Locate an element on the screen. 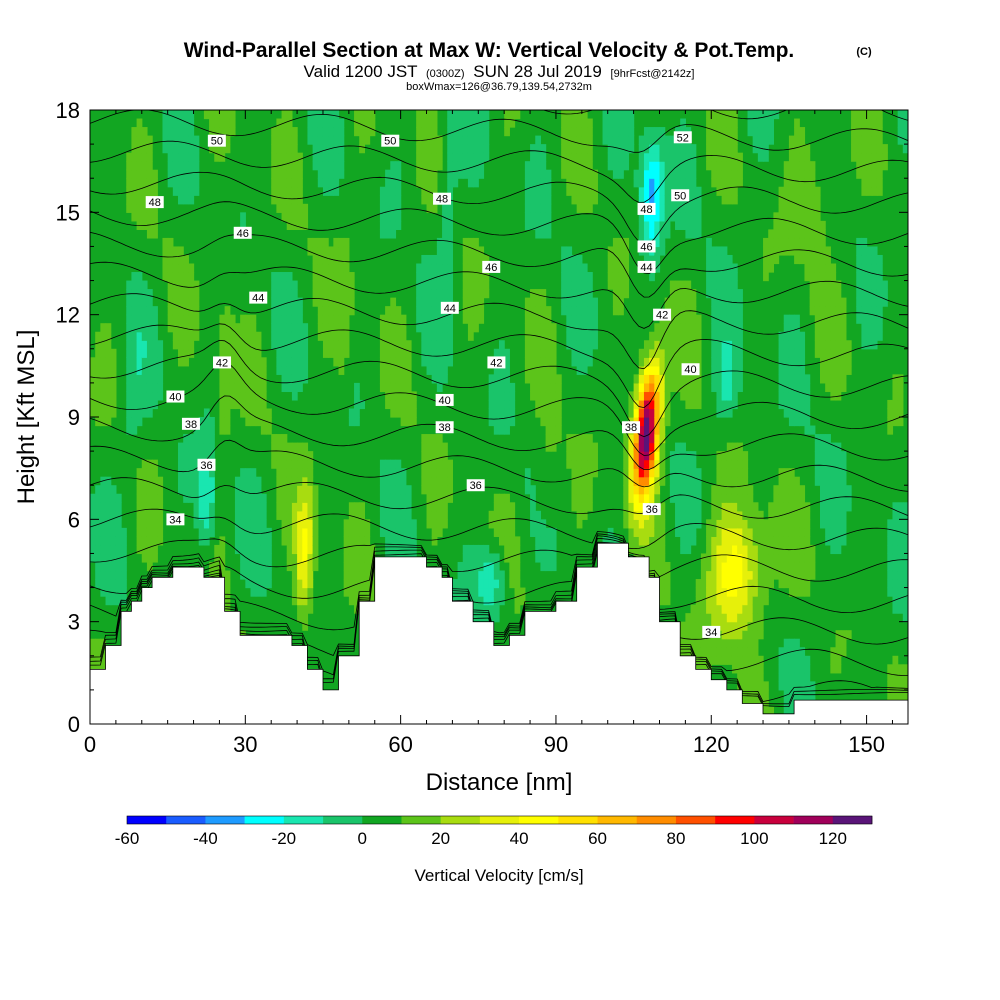 The image size is (1000, 1000). theta-label-text: 44 is located at coordinates (258, 299).